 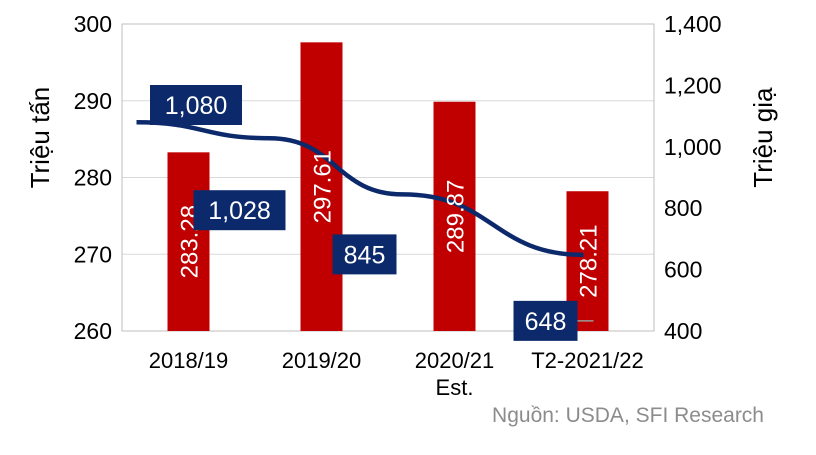 I want to click on right-tick-label: 800, so click(x=683, y=208).